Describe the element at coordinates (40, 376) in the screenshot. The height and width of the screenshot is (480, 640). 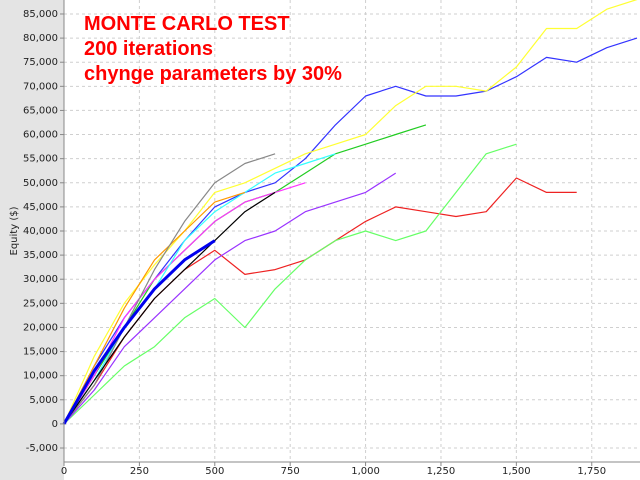
I see `y-tick-label: 10,000` at that location.